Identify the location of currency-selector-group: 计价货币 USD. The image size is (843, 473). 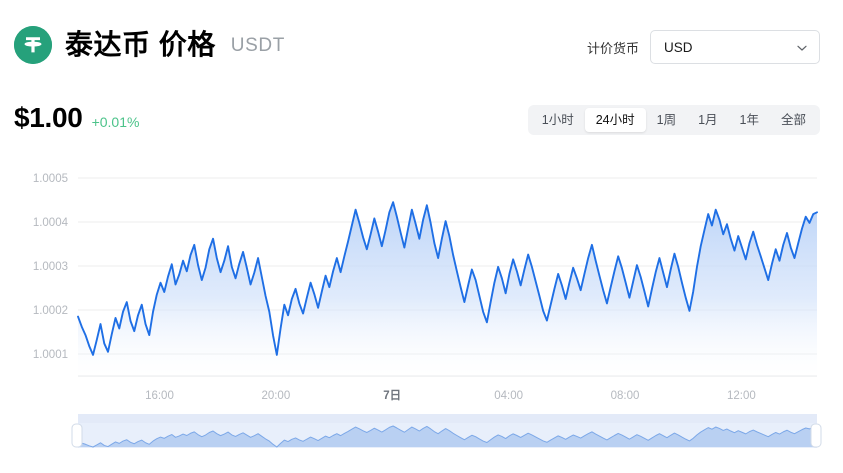
(703, 47).